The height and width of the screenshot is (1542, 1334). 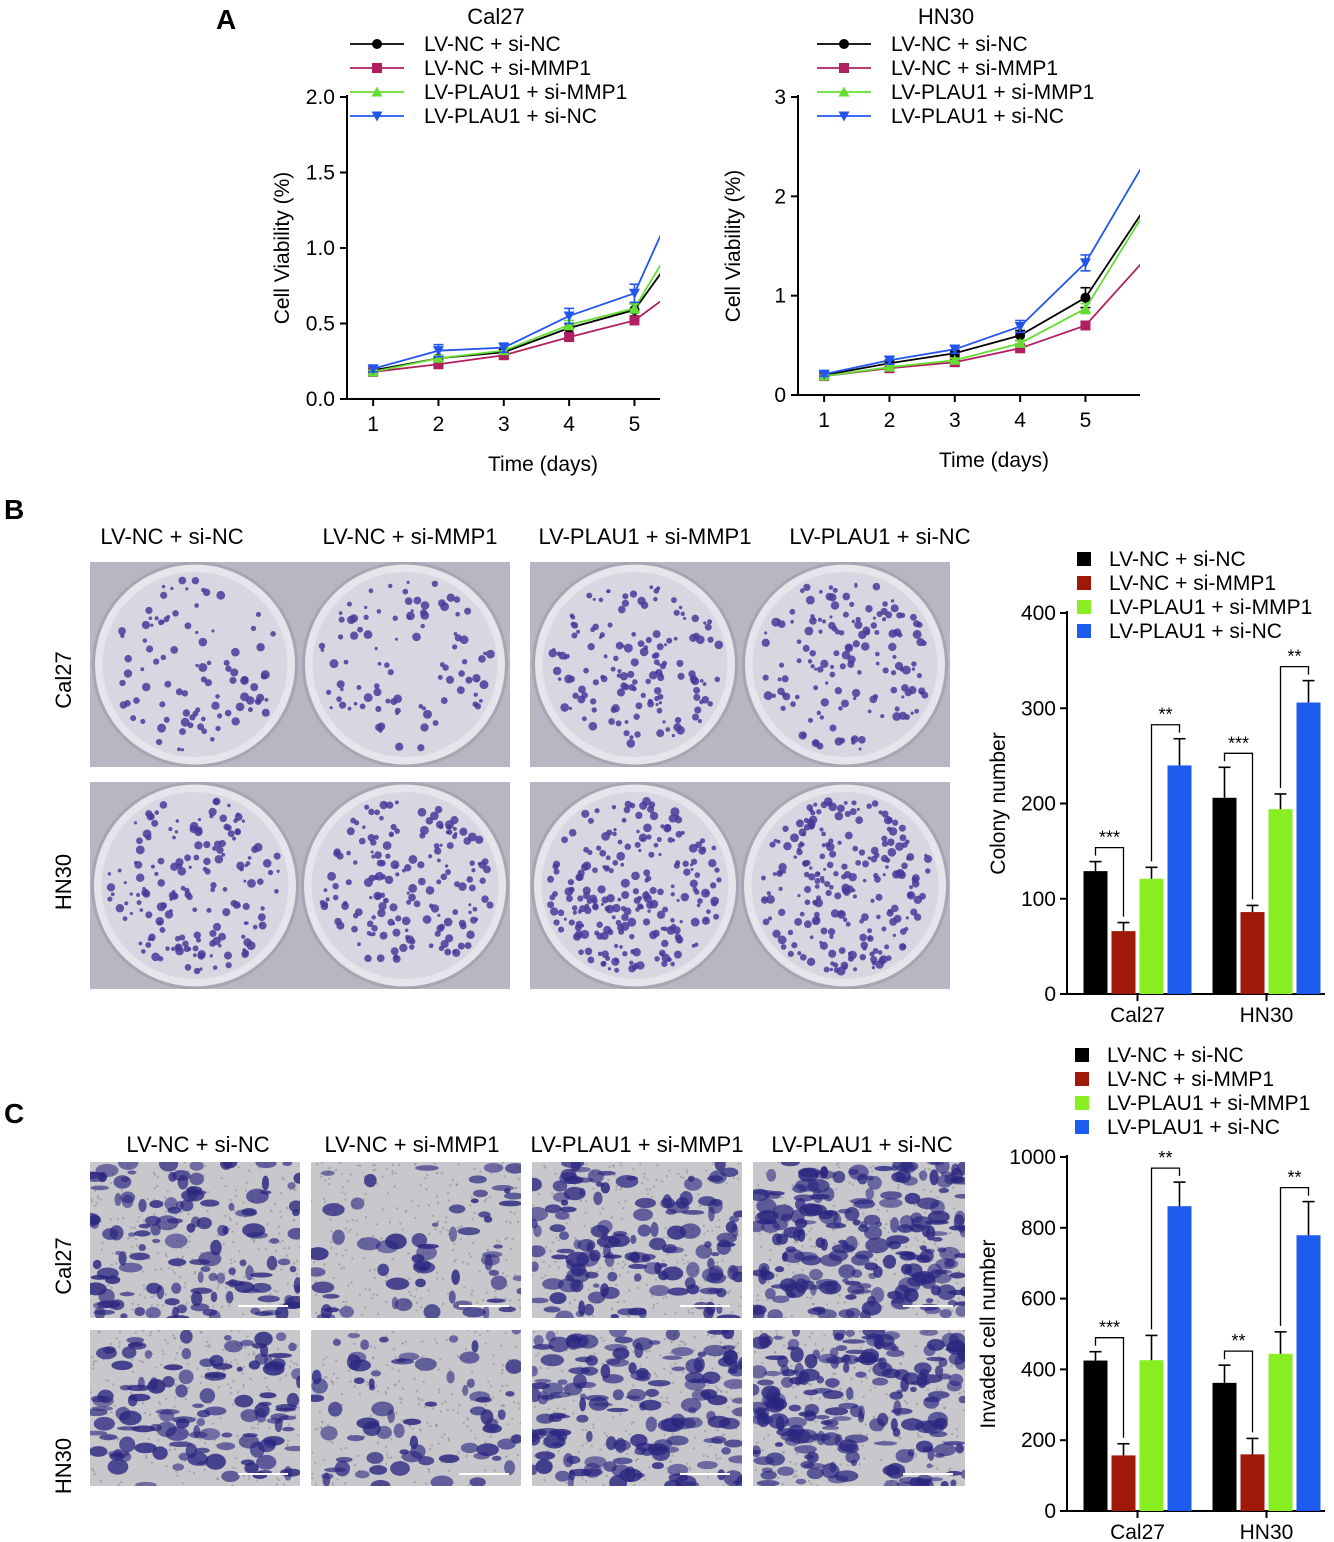 I want to click on legend-label: LV-NC + si-MMP1, so click(x=507, y=68).